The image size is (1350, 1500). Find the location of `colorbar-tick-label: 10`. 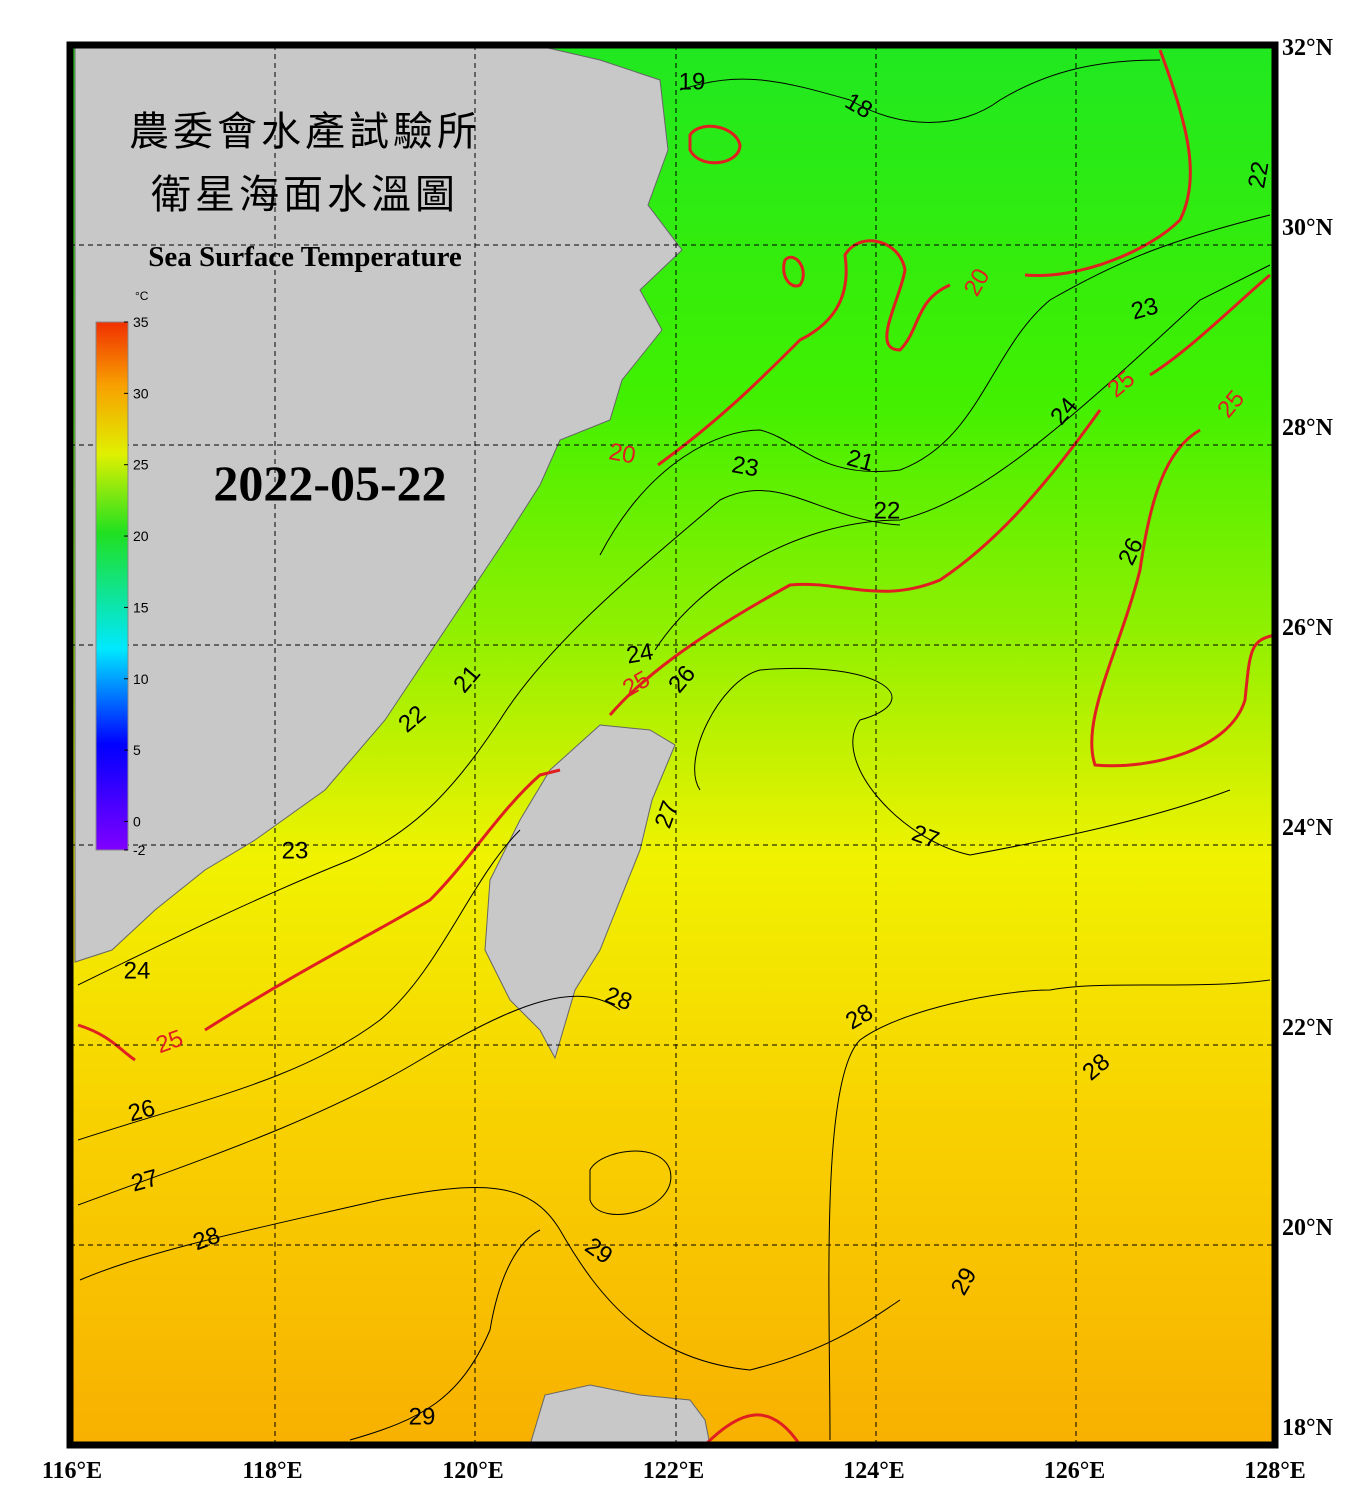

colorbar-tick-label: 10 is located at coordinates (141, 679).